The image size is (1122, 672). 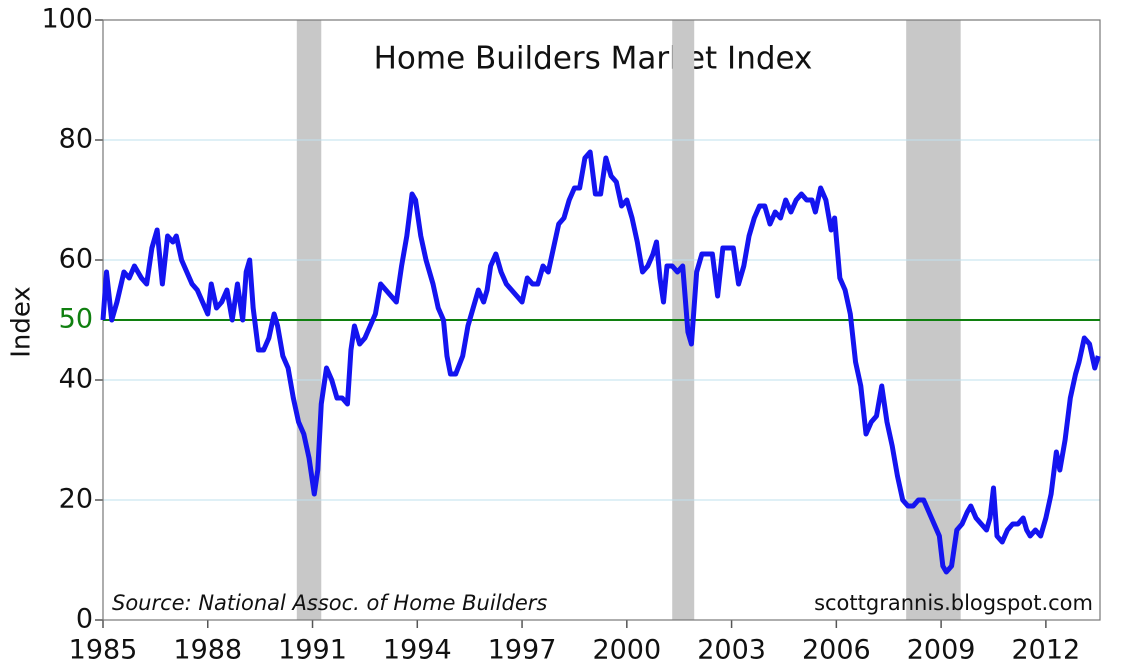 I want to click on reference-label: 50, so click(x=76, y=319).